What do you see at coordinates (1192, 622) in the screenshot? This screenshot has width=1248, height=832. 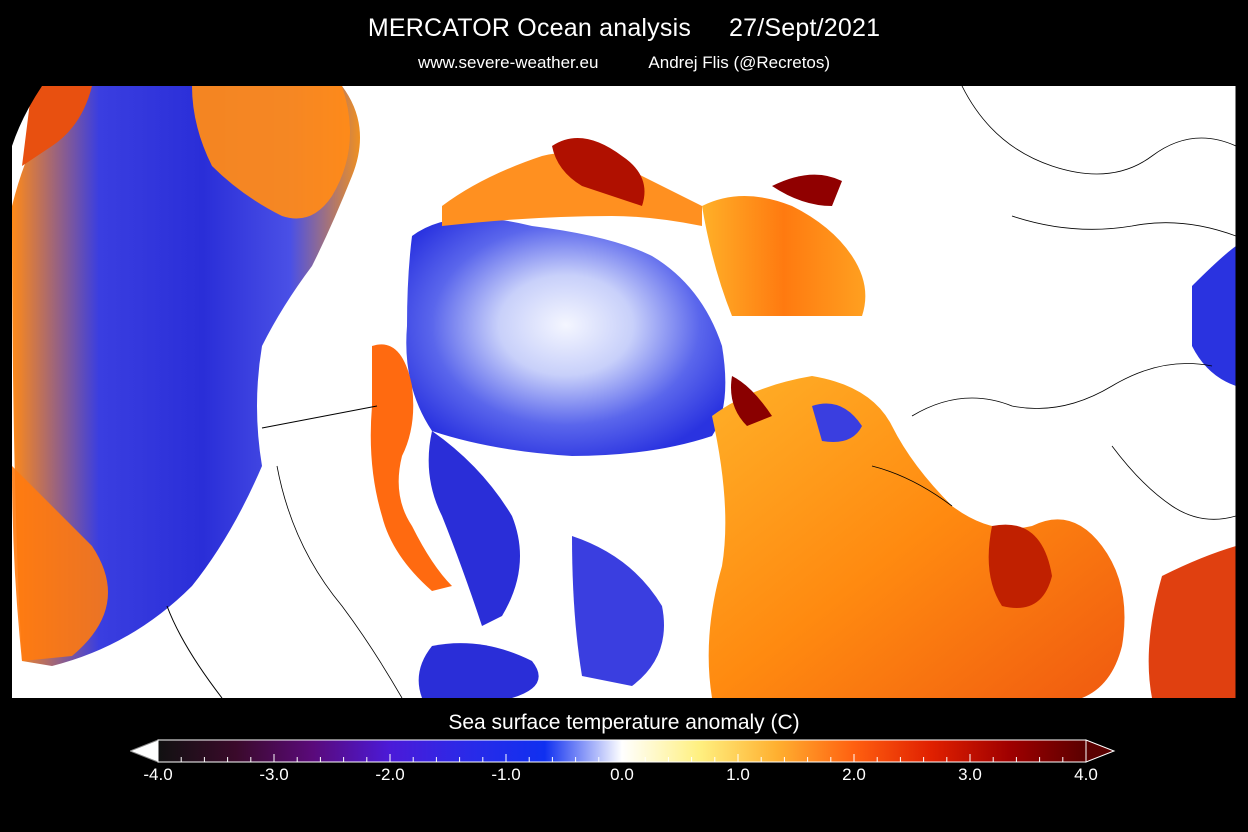 I see `ocean-warm-southeast` at bounding box center [1192, 622].